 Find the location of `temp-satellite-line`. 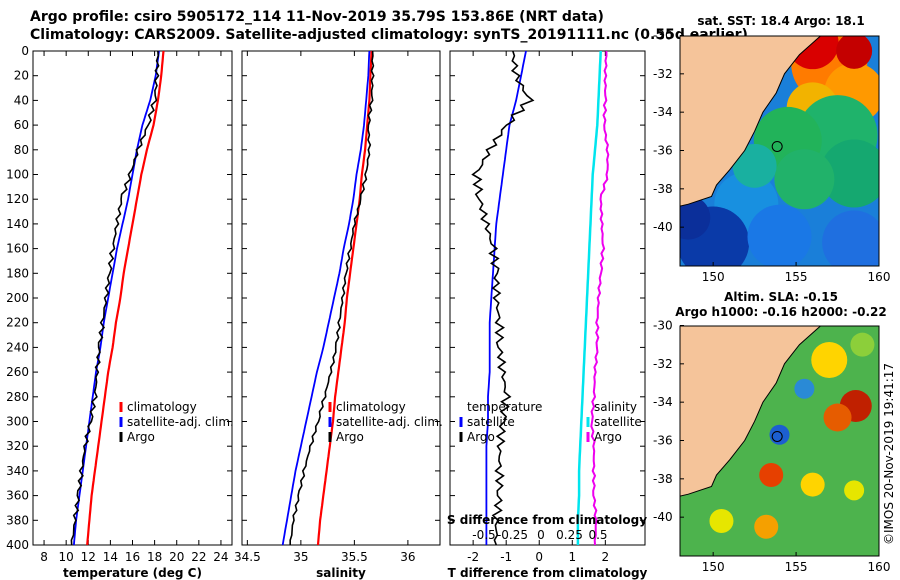

temp-satellite-line is located at coordinates (116, 298).